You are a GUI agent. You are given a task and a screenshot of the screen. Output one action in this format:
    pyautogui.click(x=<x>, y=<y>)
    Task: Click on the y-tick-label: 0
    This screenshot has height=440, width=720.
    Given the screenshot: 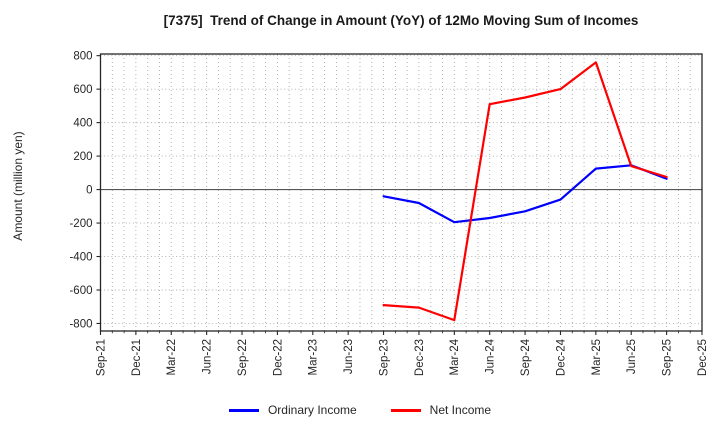 What is the action you would take?
    pyautogui.click(x=89, y=191)
    